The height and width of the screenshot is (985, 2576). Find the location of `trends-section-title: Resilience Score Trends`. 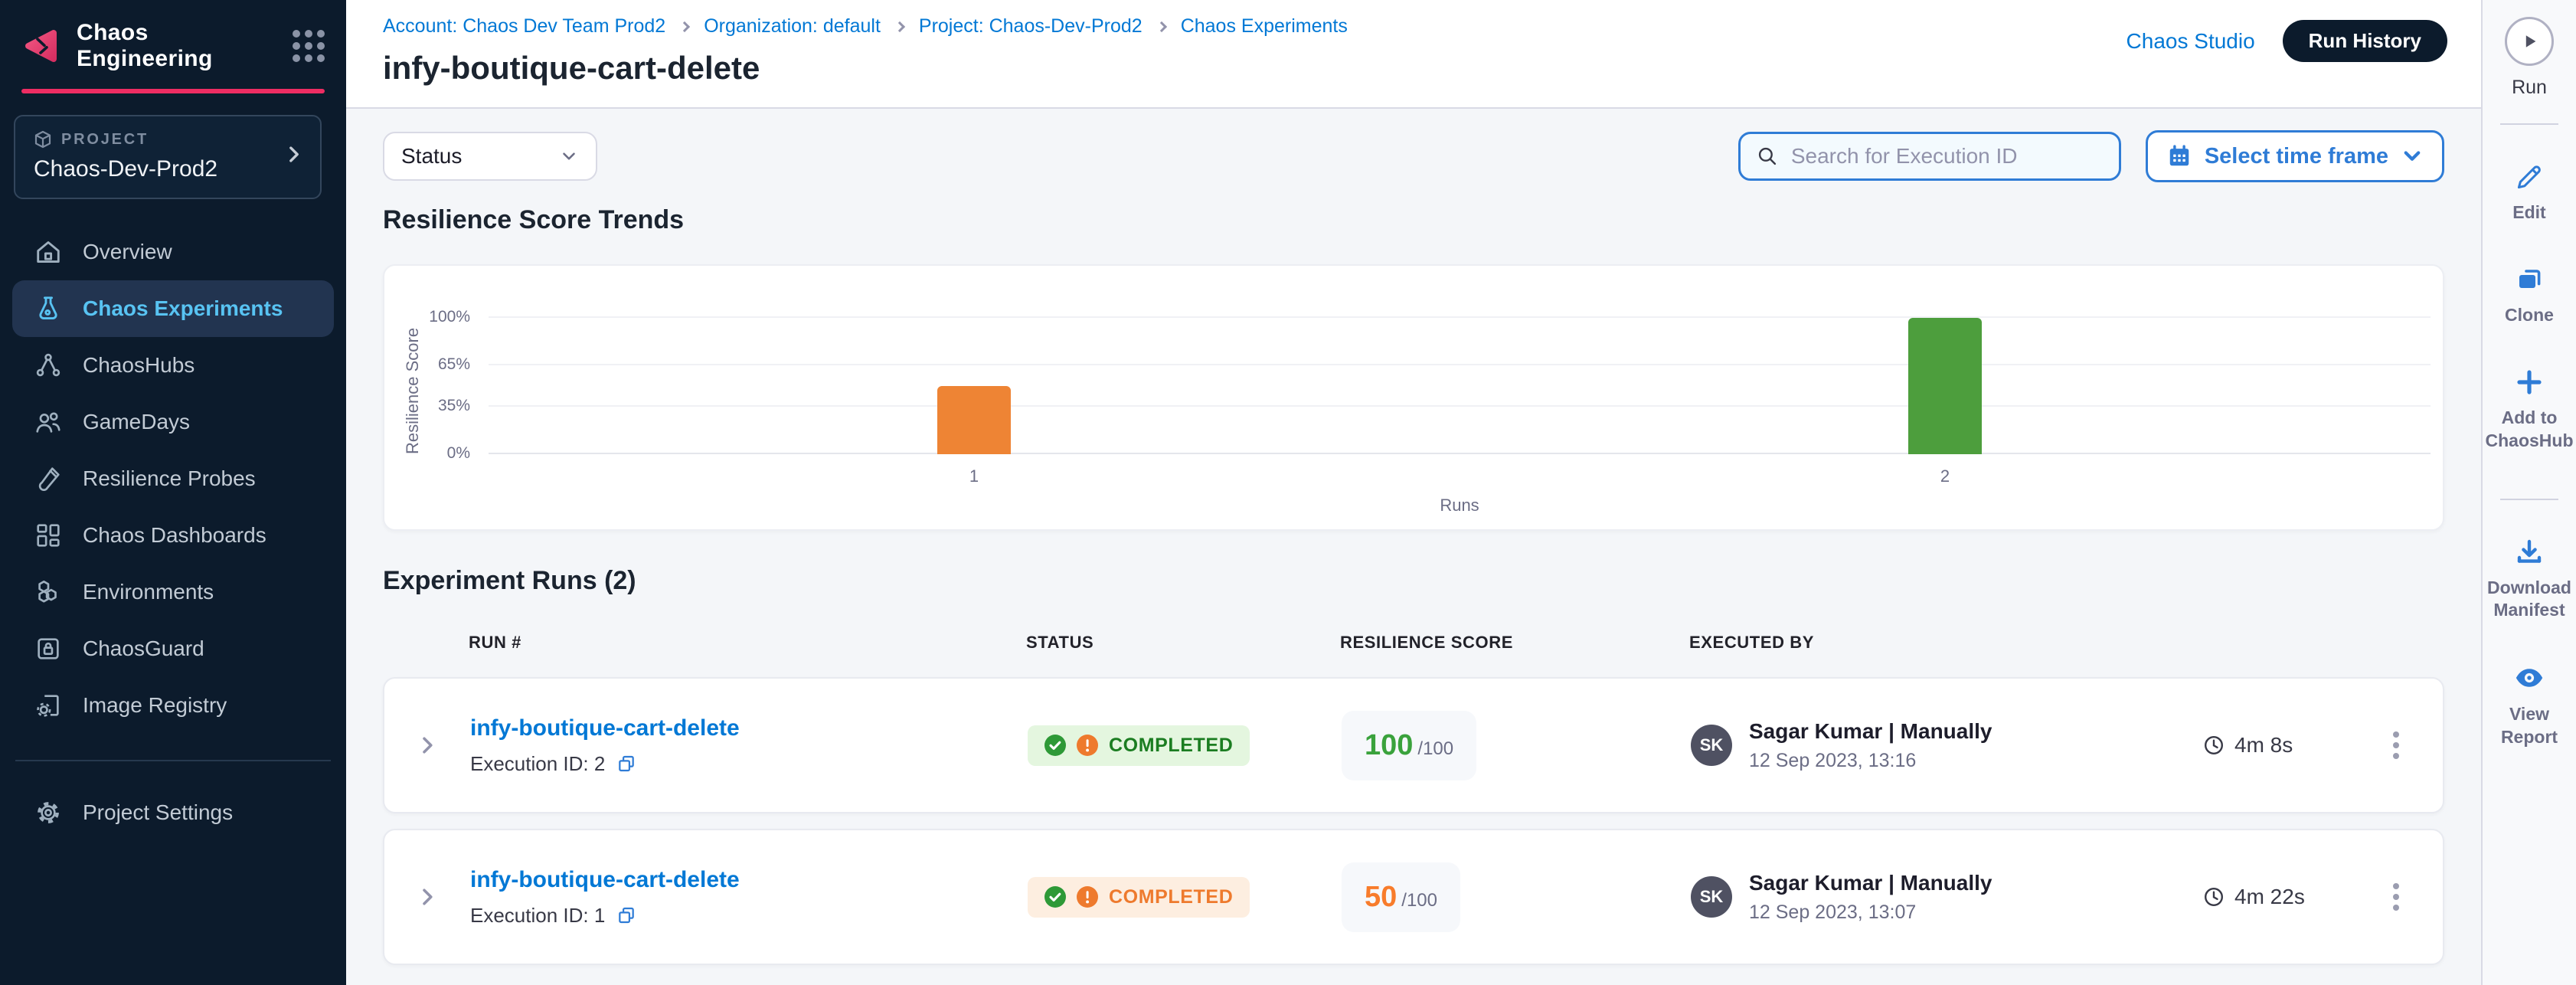

trends-section-title: Resilience Score Trends is located at coordinates (534, 219).